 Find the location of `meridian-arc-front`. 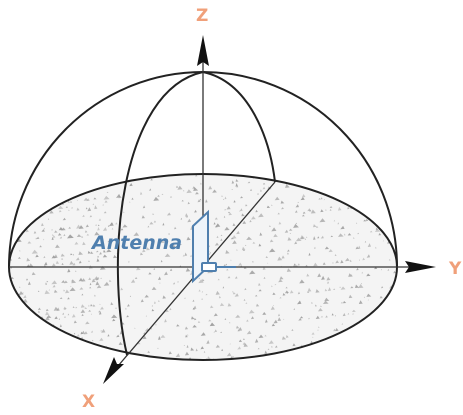

meridian-arc-front is located at coordinates (160, 213).